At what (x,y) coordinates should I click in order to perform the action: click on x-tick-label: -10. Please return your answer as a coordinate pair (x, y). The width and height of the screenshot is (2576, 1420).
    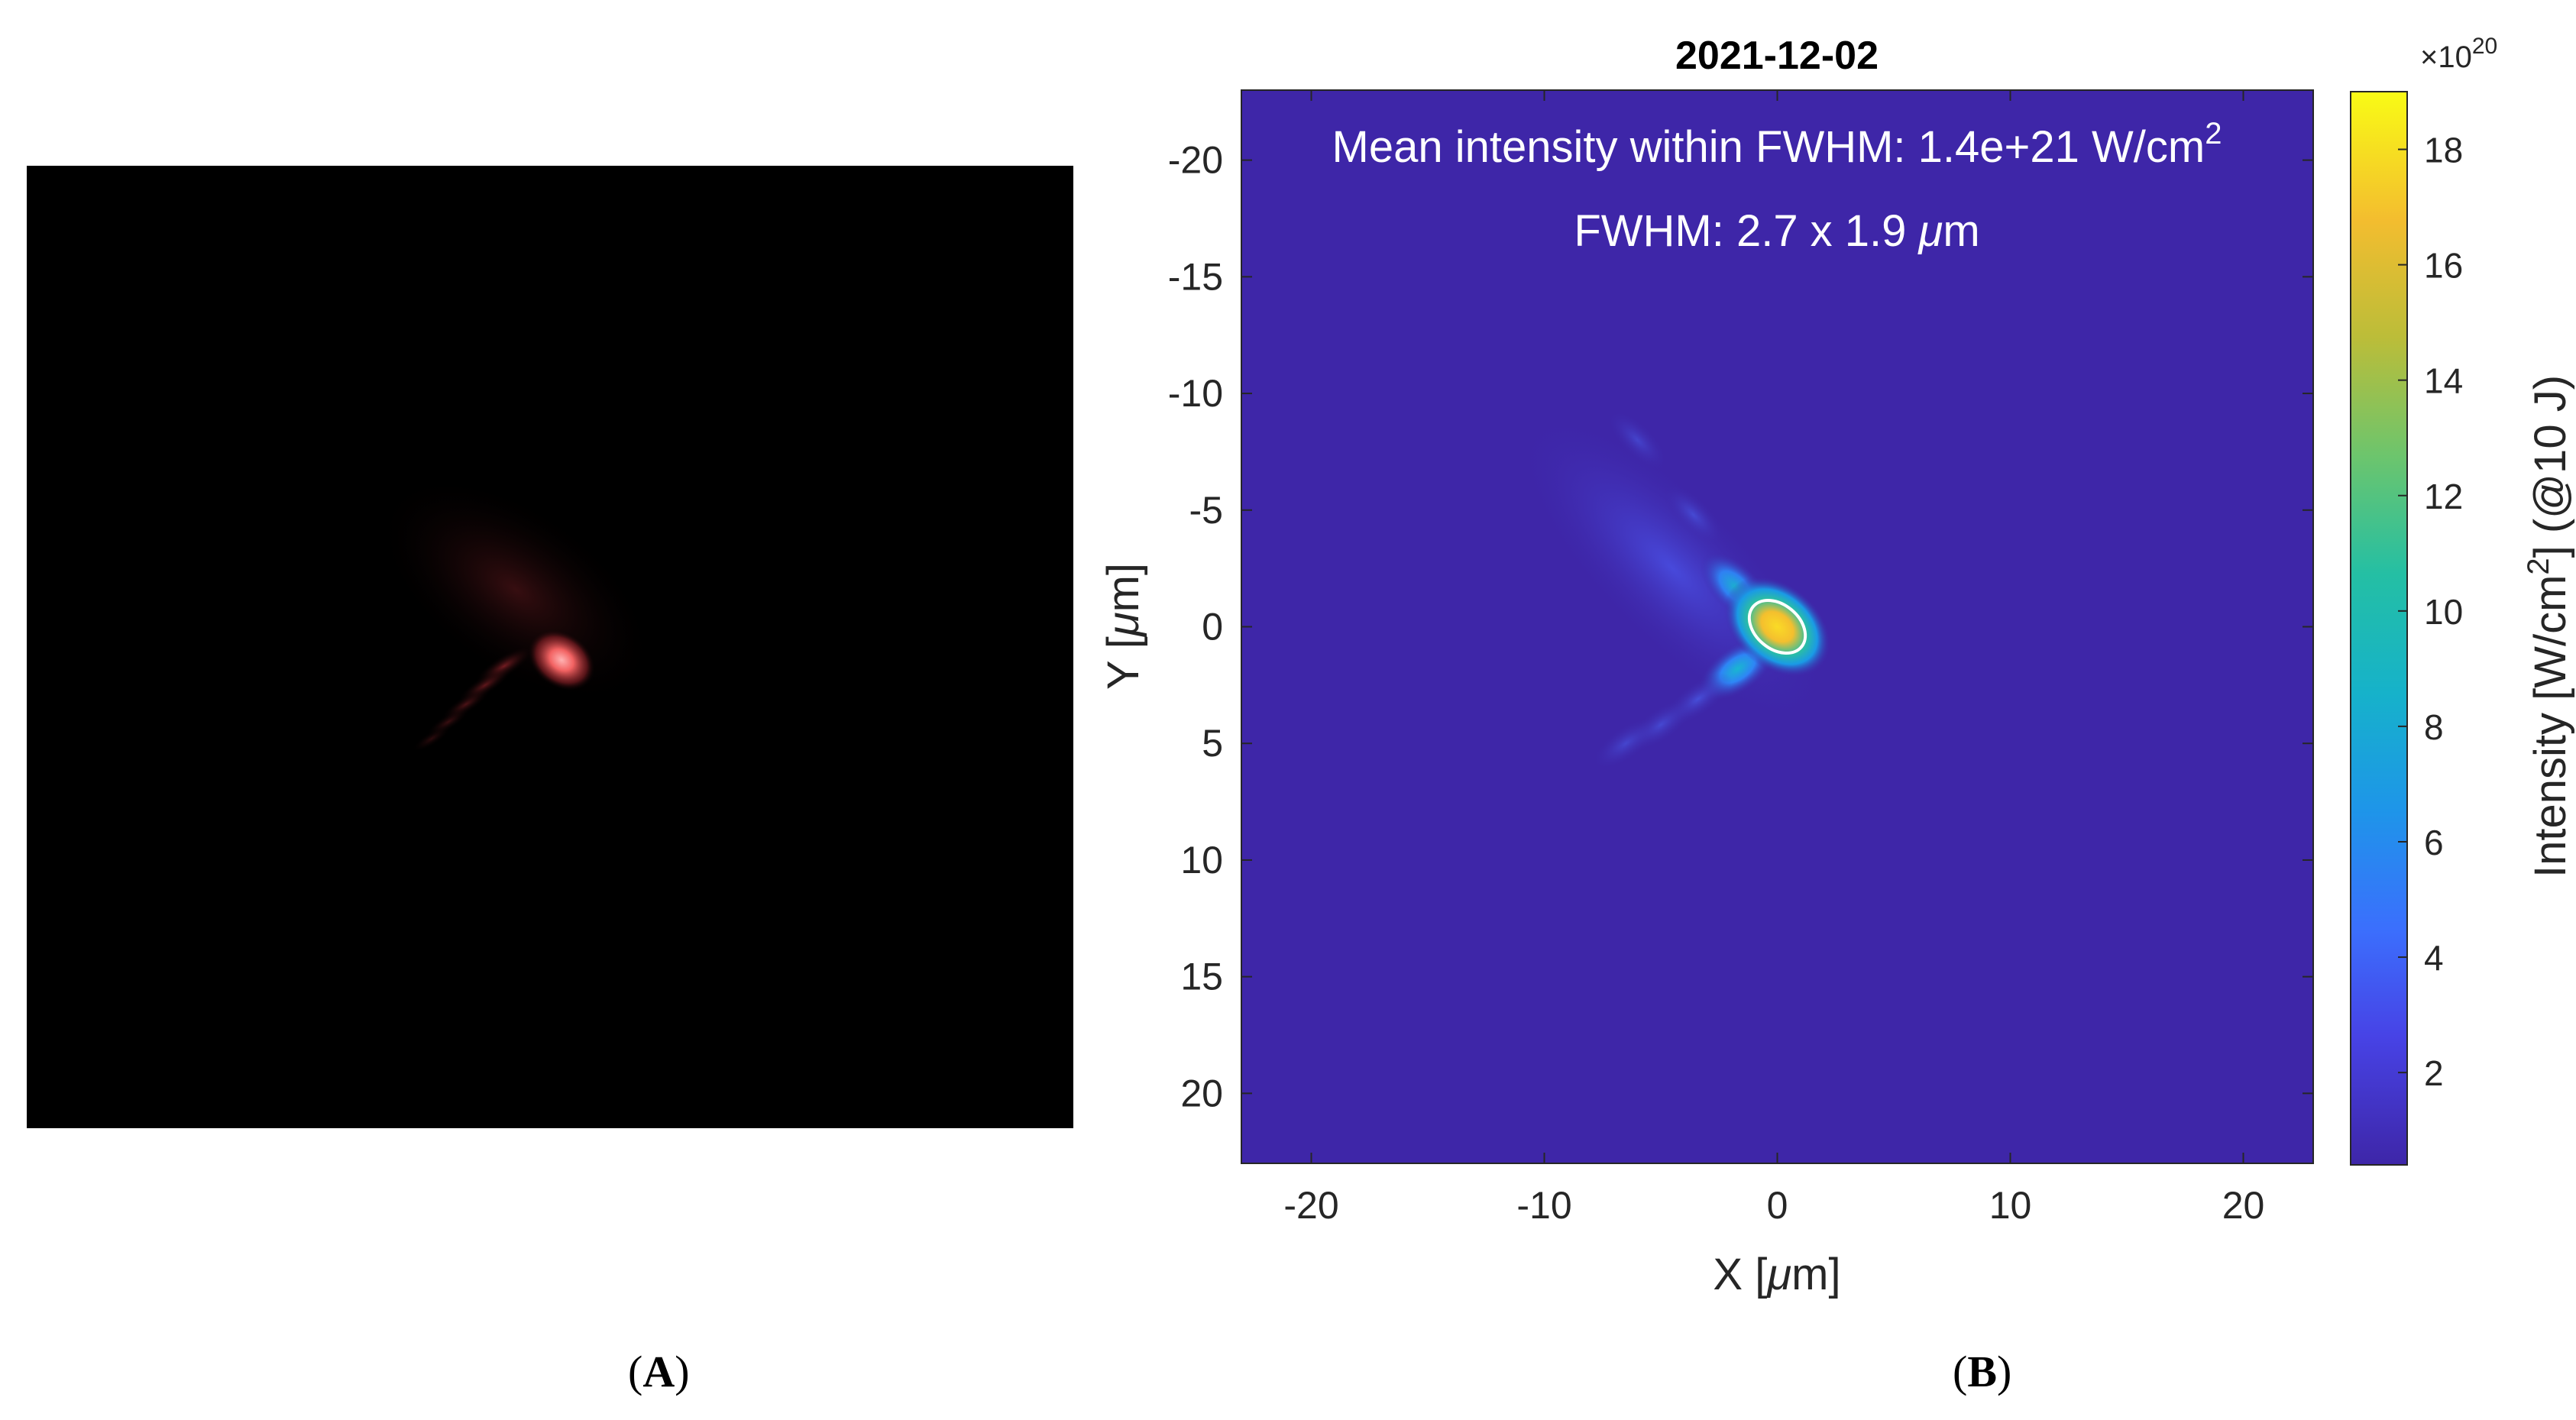
    Looking at the image, I should click on (1543, 1205).